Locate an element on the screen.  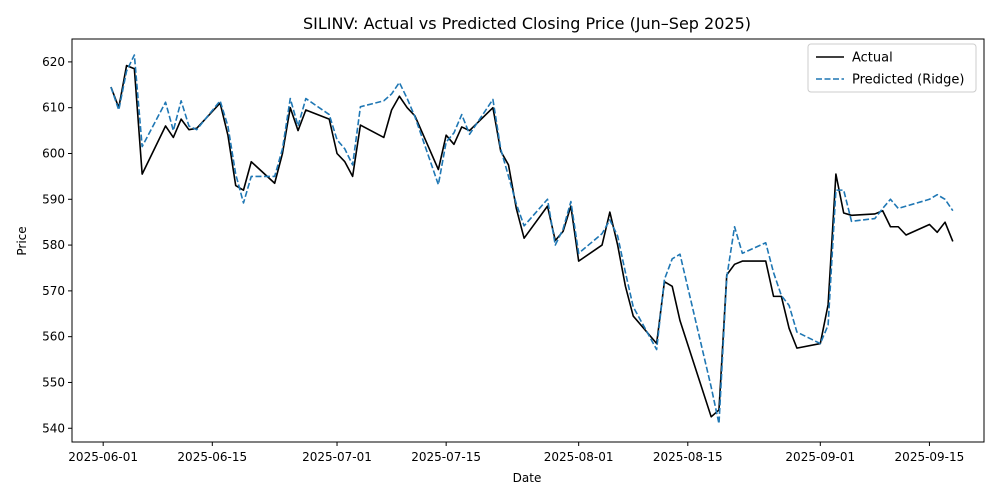
legend-box is located at coordinates (892, 68).